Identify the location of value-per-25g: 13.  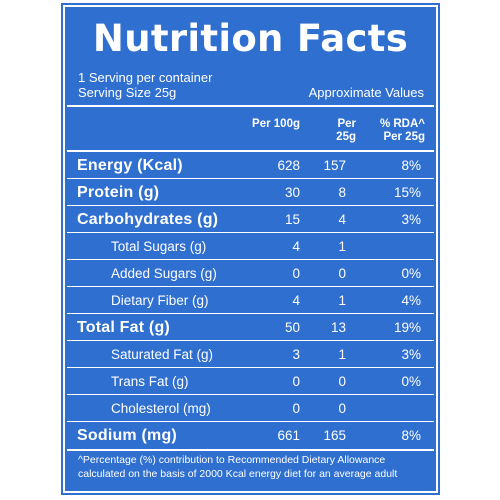
(338, 327).